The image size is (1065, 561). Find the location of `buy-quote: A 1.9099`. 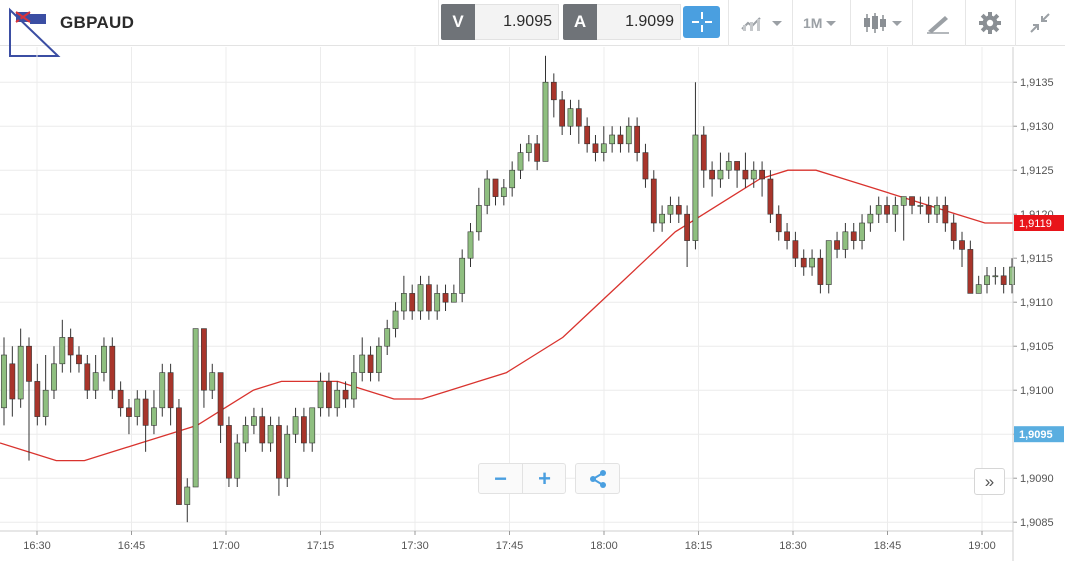

buy-quote: A 1.9099 is located at coordinates (622, 22).